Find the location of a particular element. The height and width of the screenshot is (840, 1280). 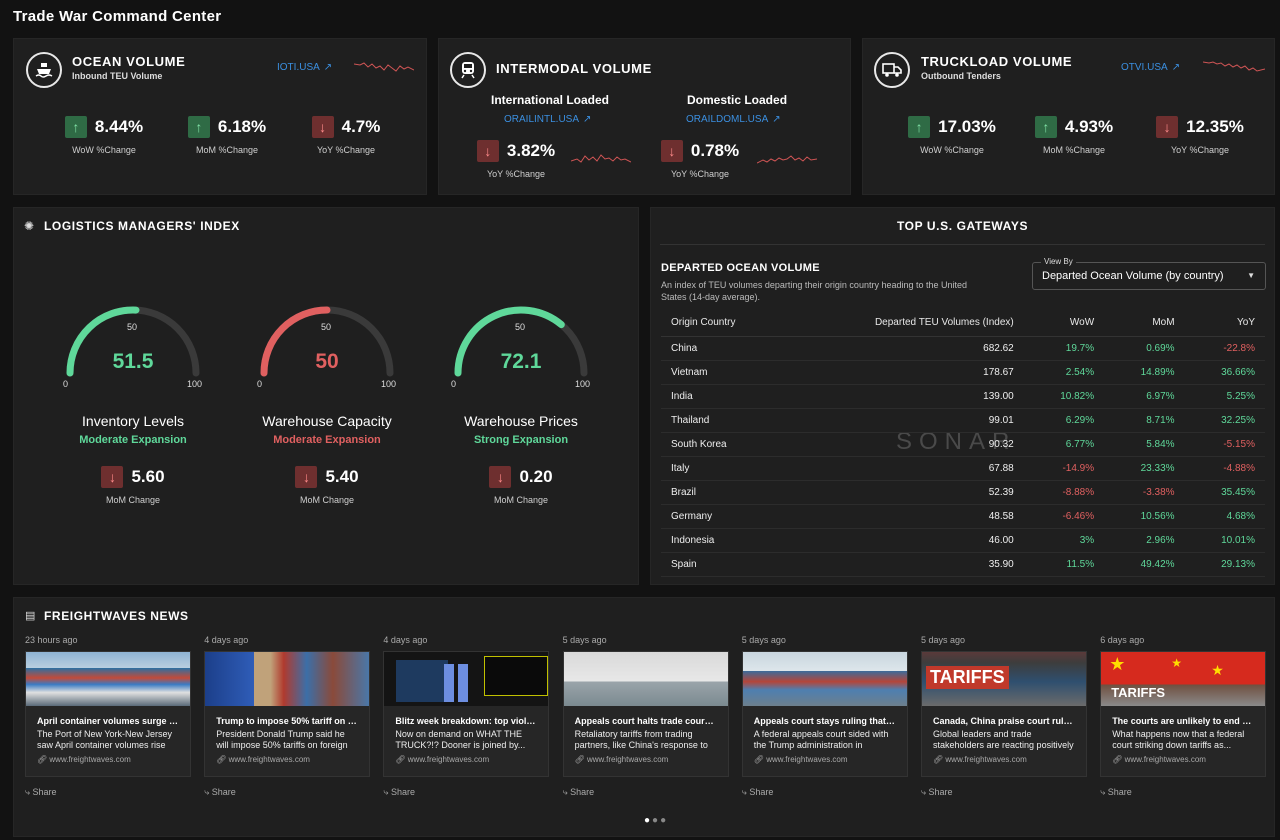

carousel-dots: ●●● is located at coordinates (656, 820).